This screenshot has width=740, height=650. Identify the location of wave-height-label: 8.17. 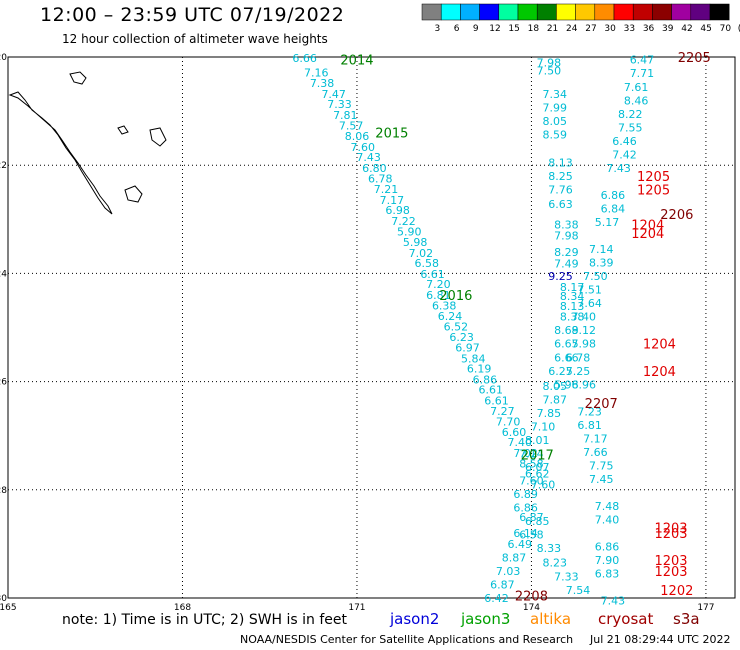
(572, 287).